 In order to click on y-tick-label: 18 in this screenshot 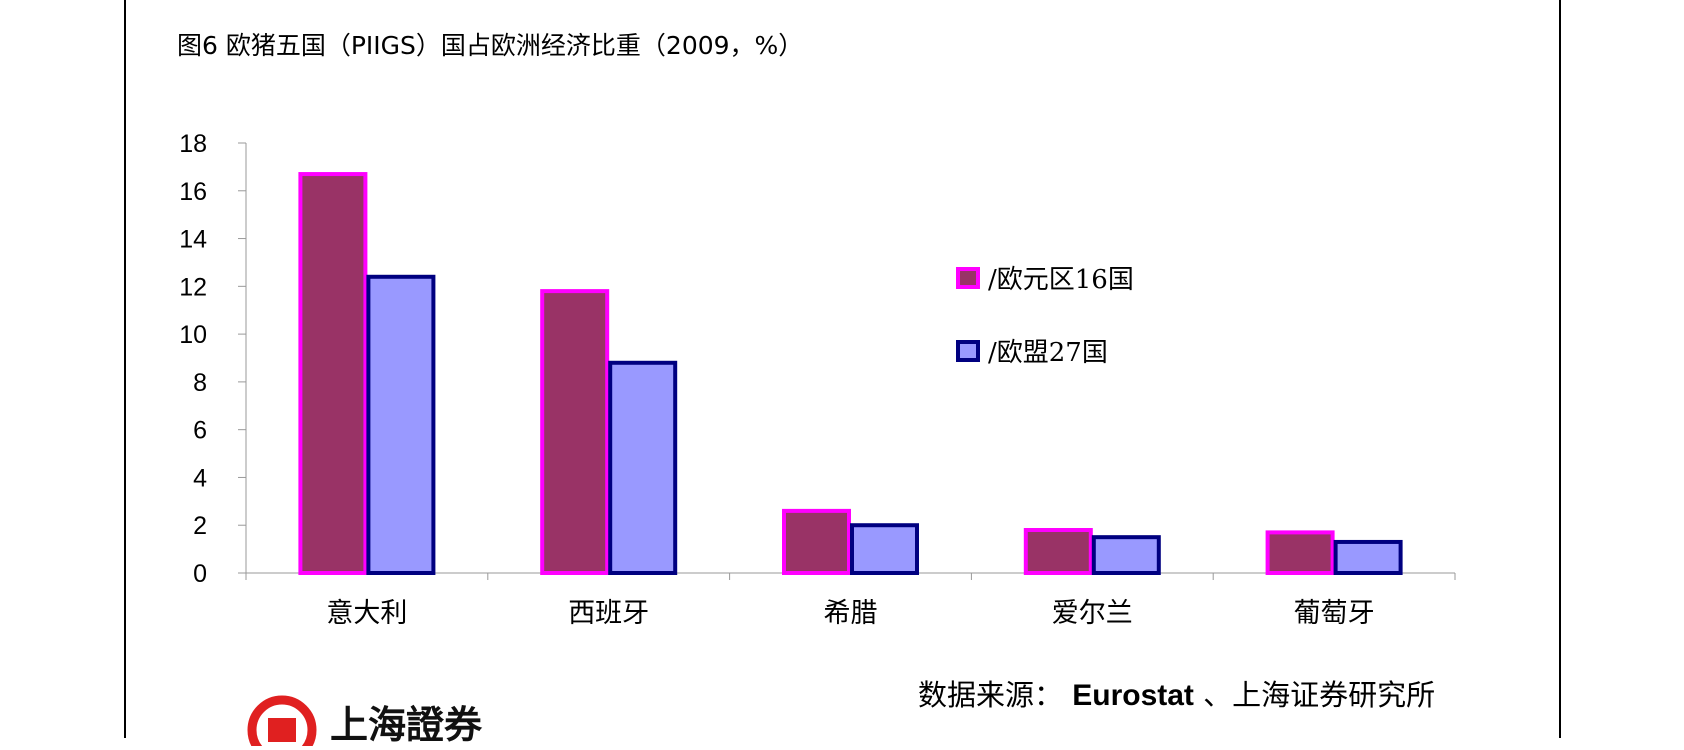, I will do `click(193, 144)`.